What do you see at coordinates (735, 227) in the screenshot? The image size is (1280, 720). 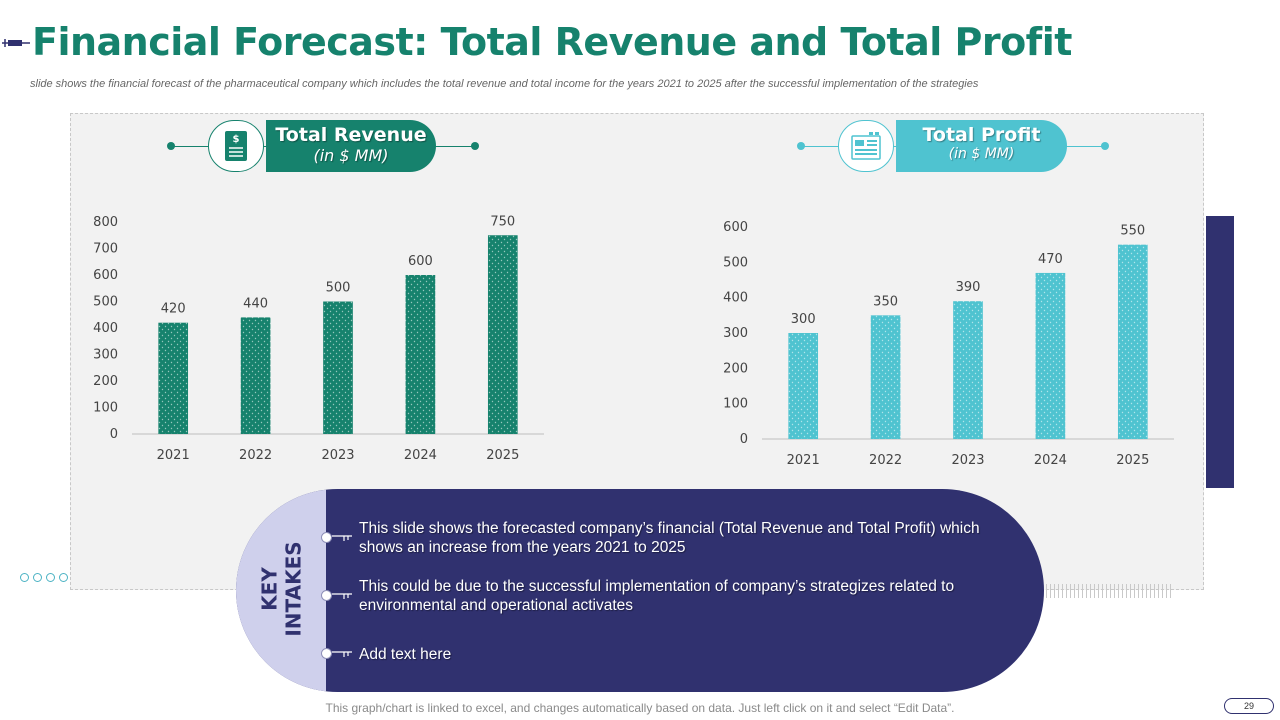 I see `profit-y-tick-label: 600` at bounding box center [735, 227].